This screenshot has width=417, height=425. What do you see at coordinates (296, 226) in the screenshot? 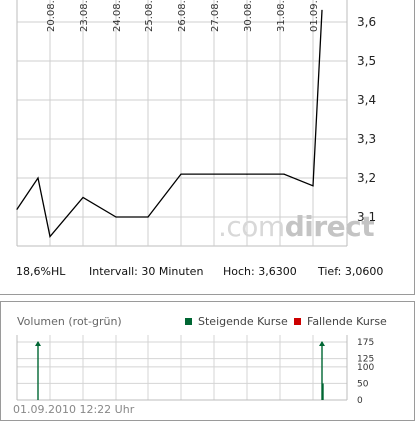
I see `comdirect-watermark: .comdirect` at bounding box center [296, 226].